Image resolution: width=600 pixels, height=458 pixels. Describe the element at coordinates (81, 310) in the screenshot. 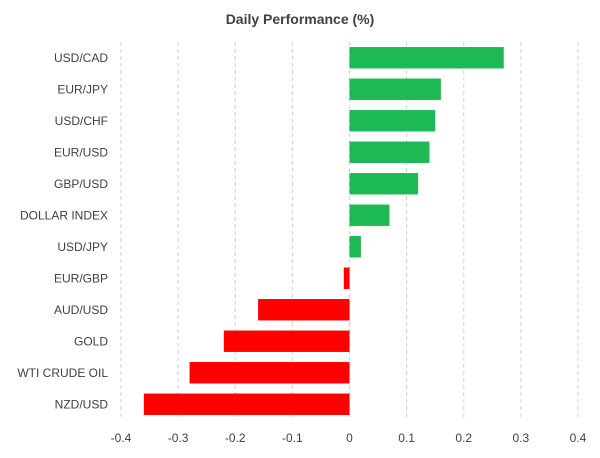

I see `category-label: AUD/USD` at that location.